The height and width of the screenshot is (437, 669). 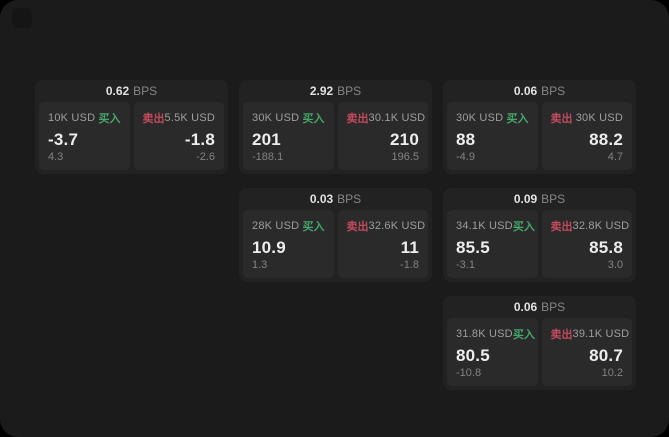 I want to click on buy-notional: 28K USD, so click(x=276, y=226).